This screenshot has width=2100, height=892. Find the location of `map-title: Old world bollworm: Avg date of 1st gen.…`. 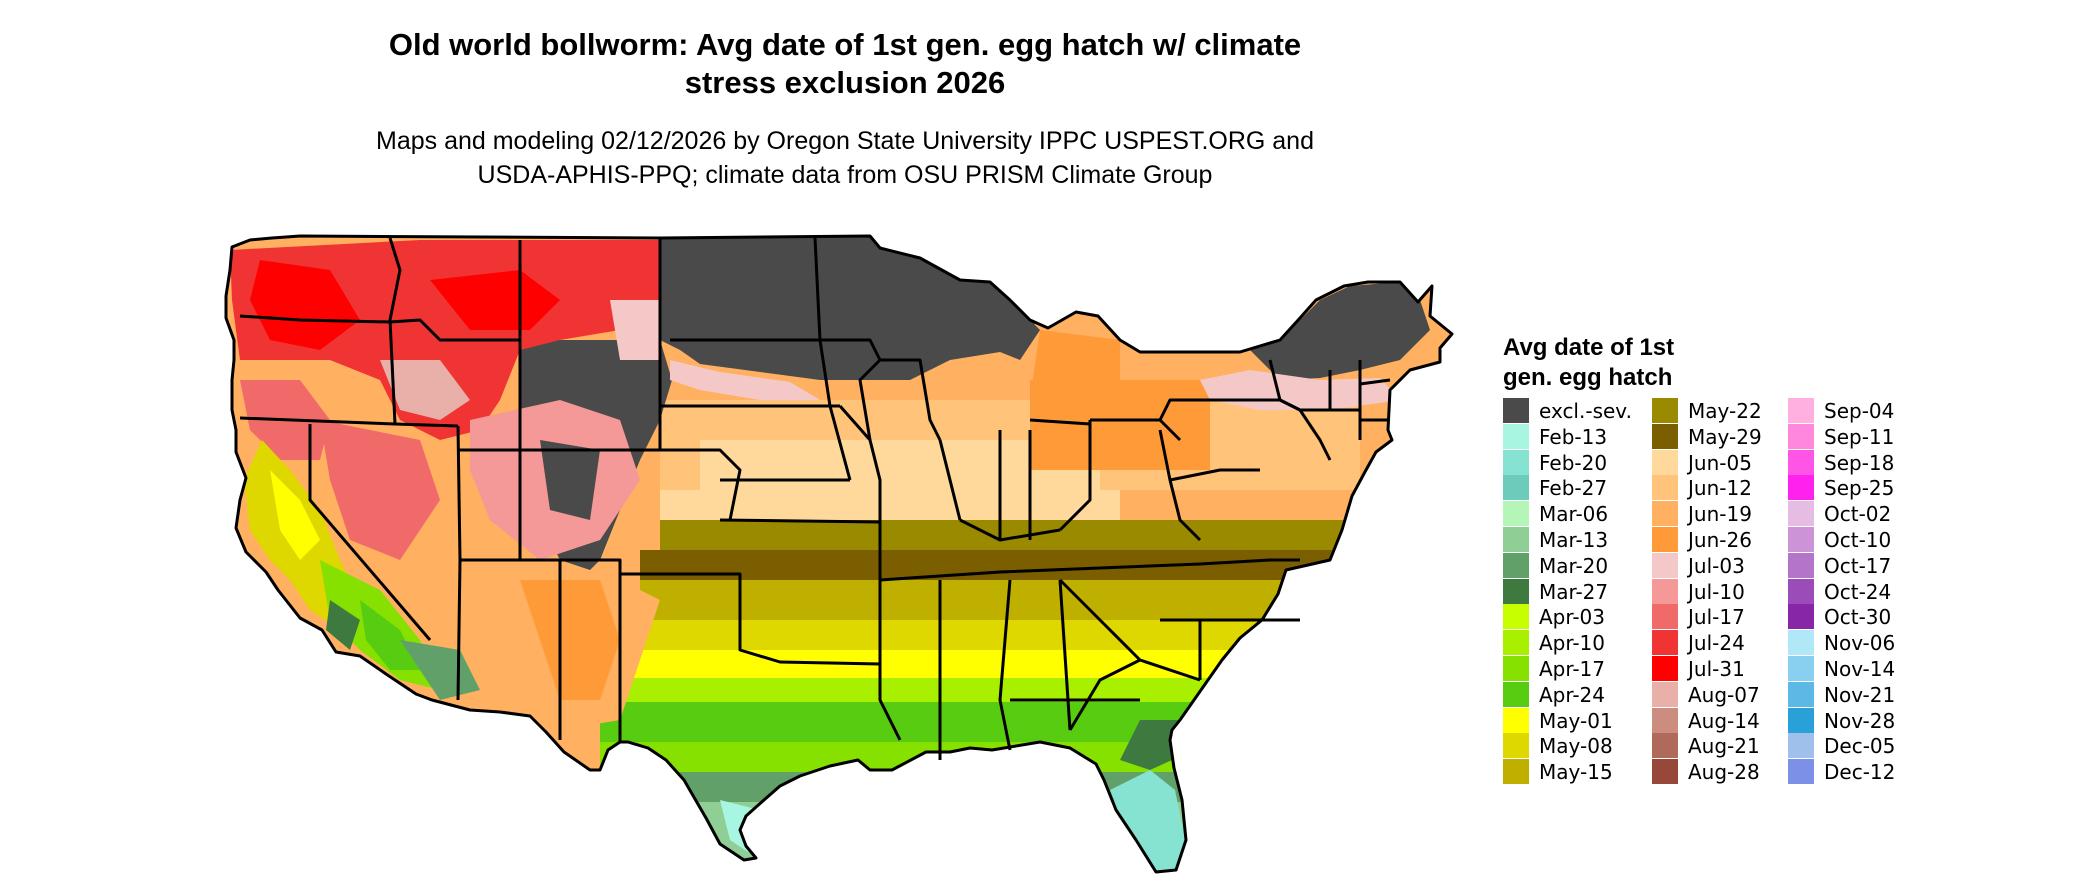

map-title: Old world bollworm: Avg date of 1st gen.… is located at coordinates (845, 63).